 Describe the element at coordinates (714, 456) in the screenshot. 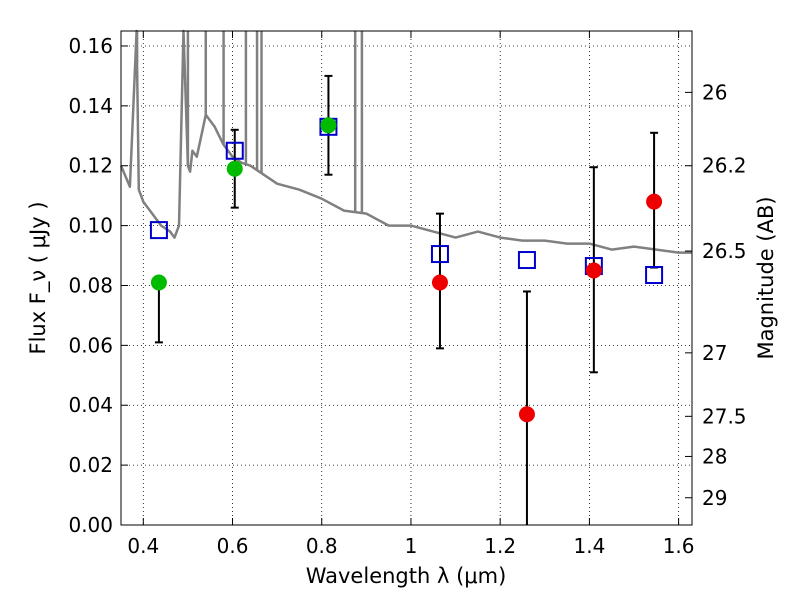

I see `y2-tick-label: 28` at that location.